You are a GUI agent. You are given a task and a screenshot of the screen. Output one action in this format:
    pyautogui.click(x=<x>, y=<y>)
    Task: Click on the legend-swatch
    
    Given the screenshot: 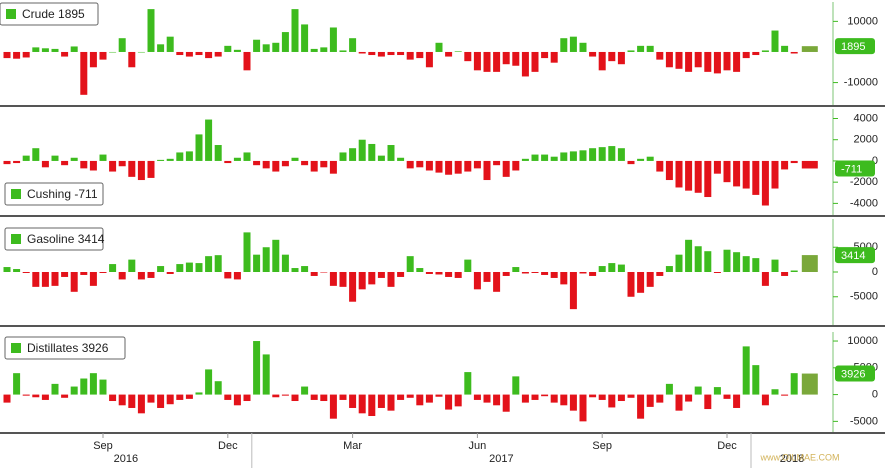 What is the action you would take?
    pyautogui.click(x=16, y=239)
    